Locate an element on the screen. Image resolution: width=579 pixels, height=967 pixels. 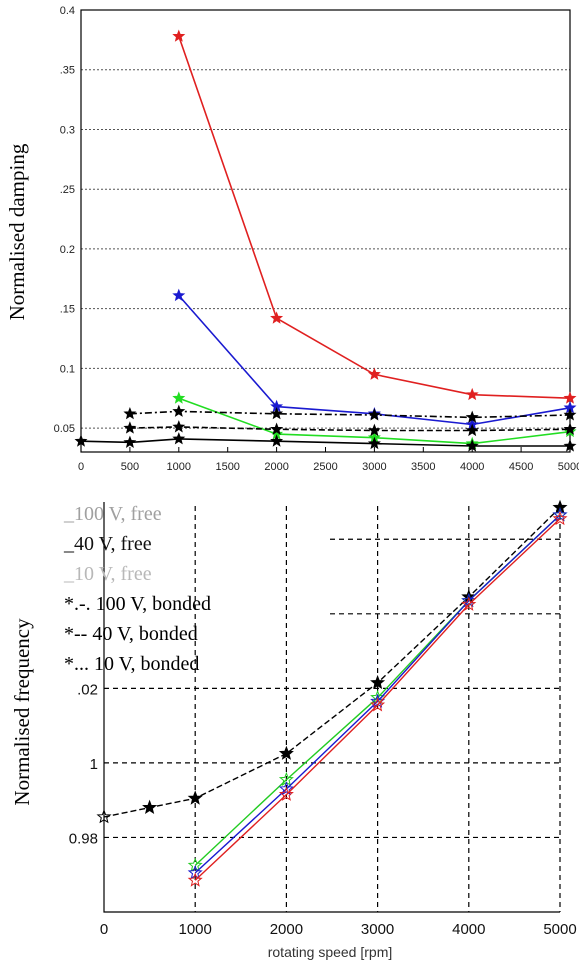
damping-x-tick-label: 3000 is located at coordinates (374, 467).